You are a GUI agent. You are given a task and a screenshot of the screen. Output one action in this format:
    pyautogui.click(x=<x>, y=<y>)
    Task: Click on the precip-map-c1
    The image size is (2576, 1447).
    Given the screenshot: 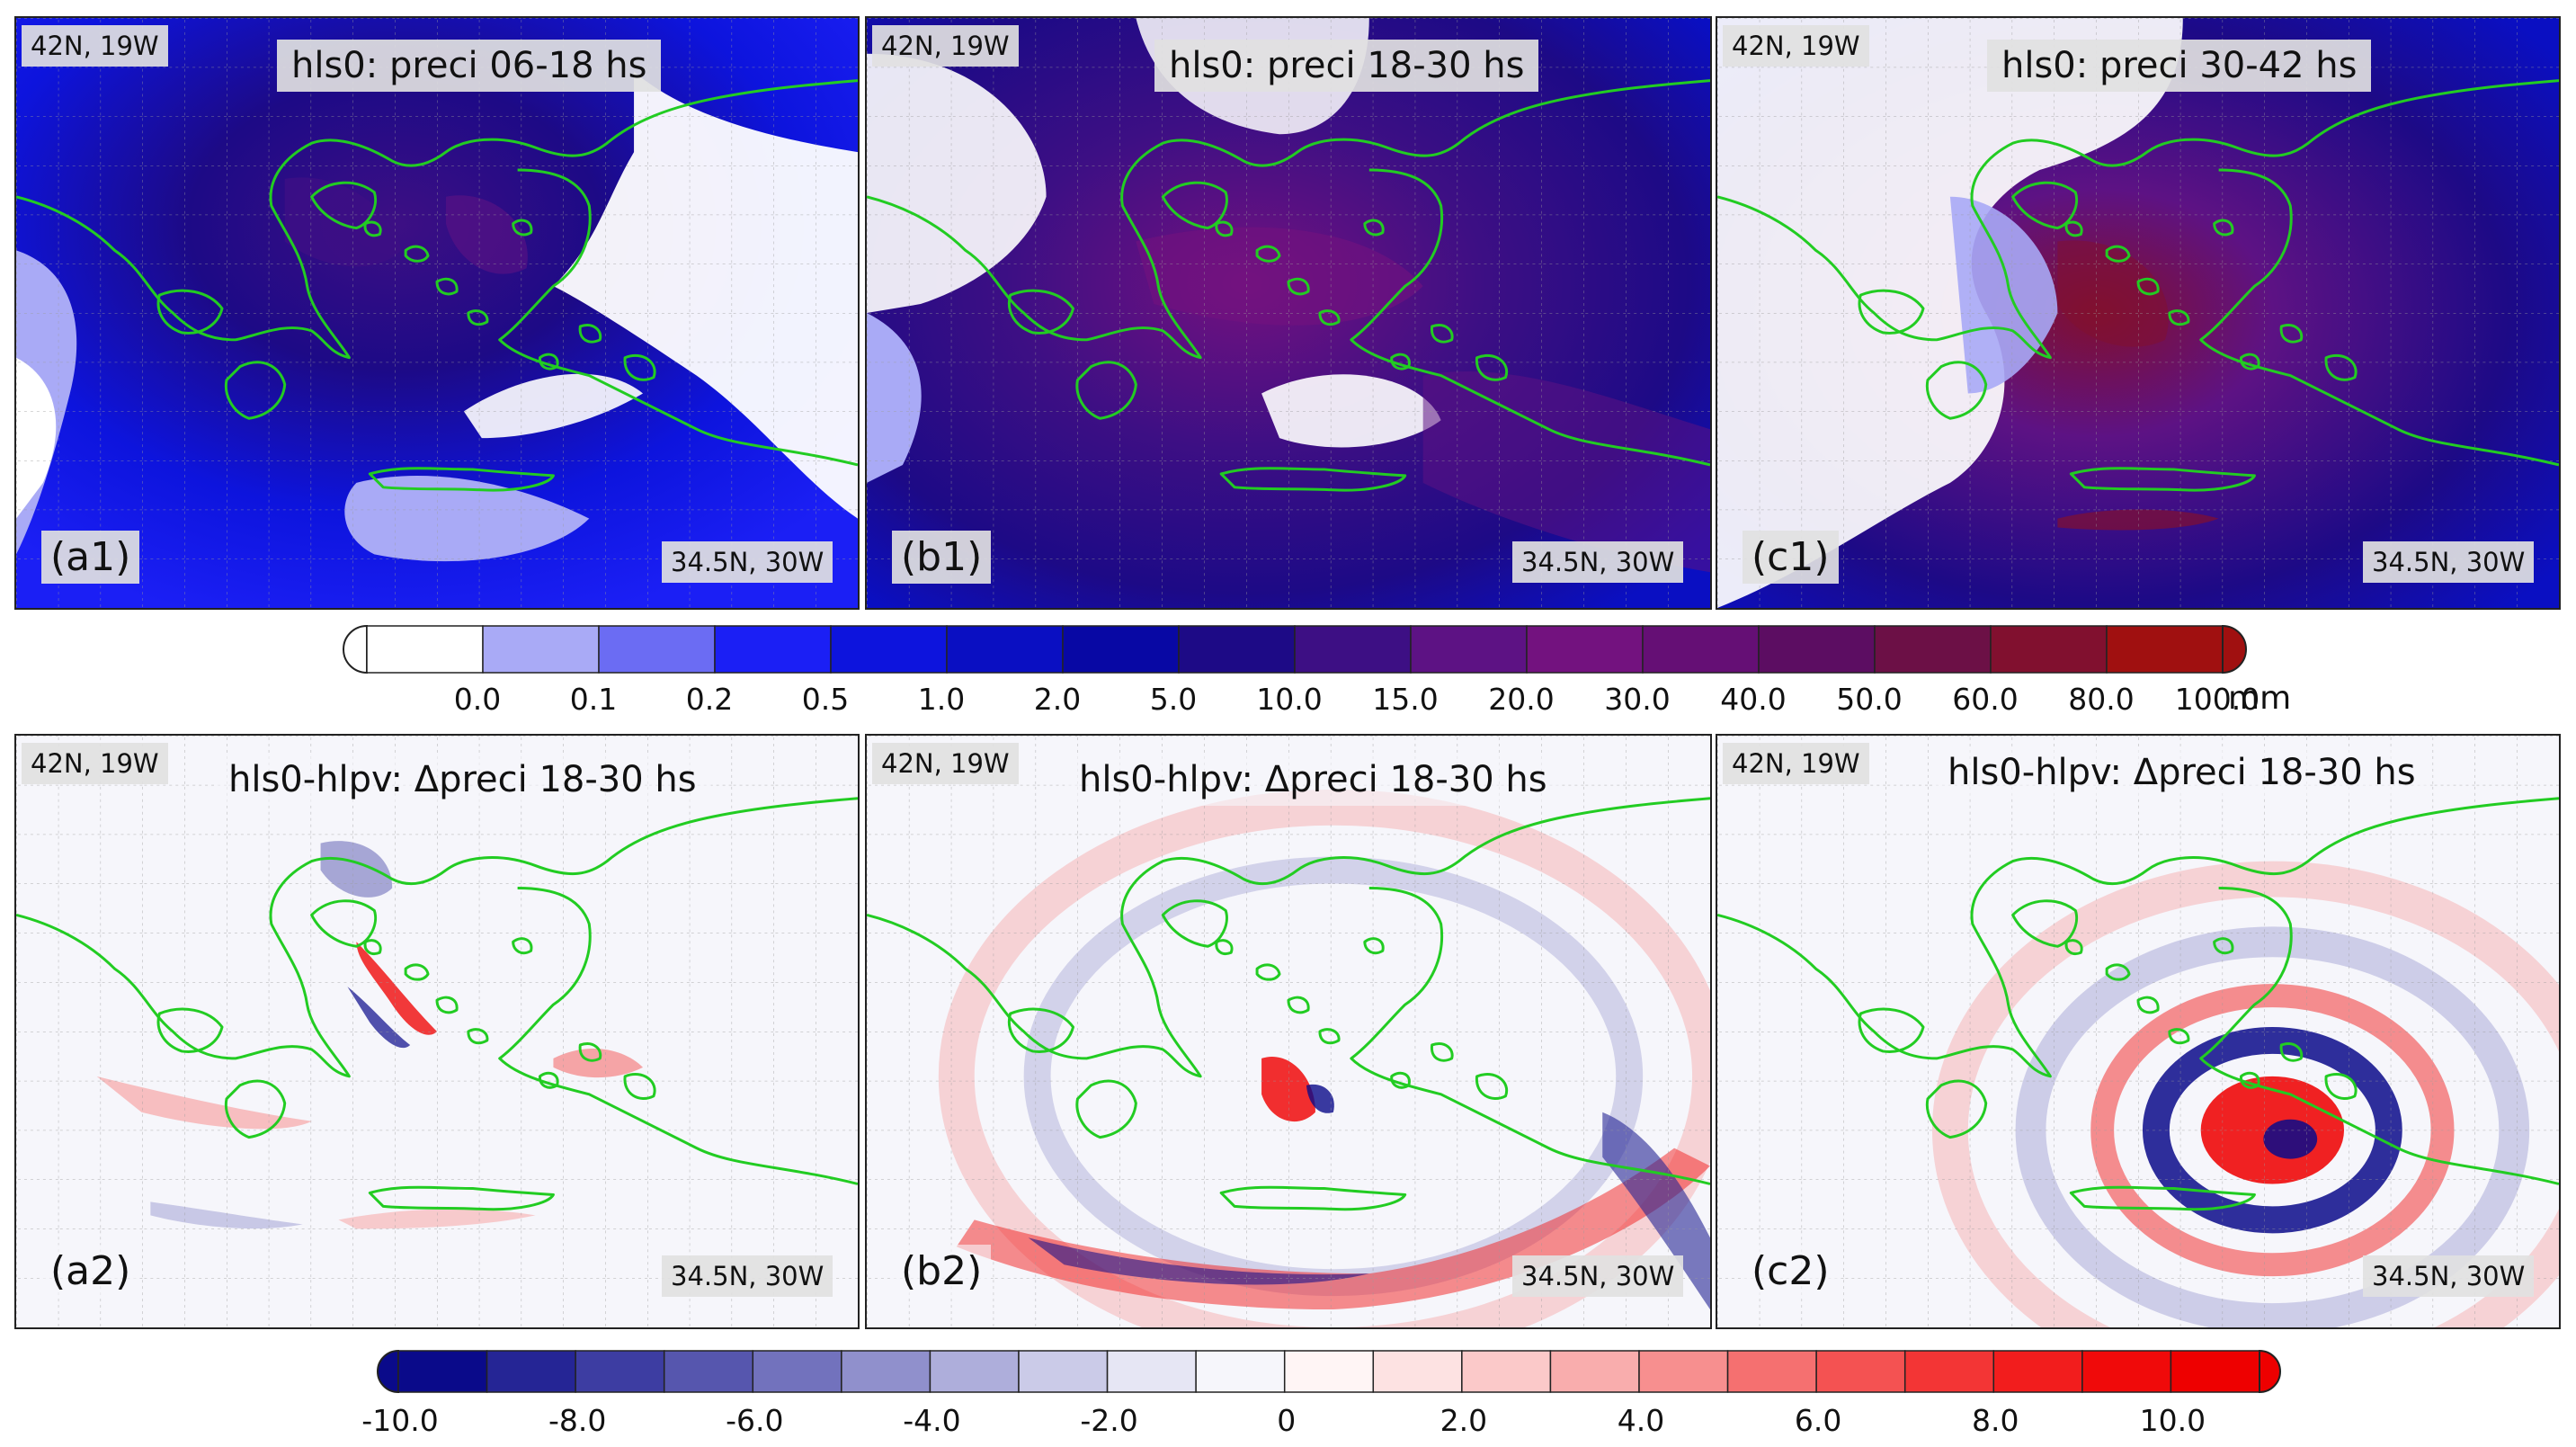 What is the action you would take?
    pyautogui.click(x=2138, y=313)
    